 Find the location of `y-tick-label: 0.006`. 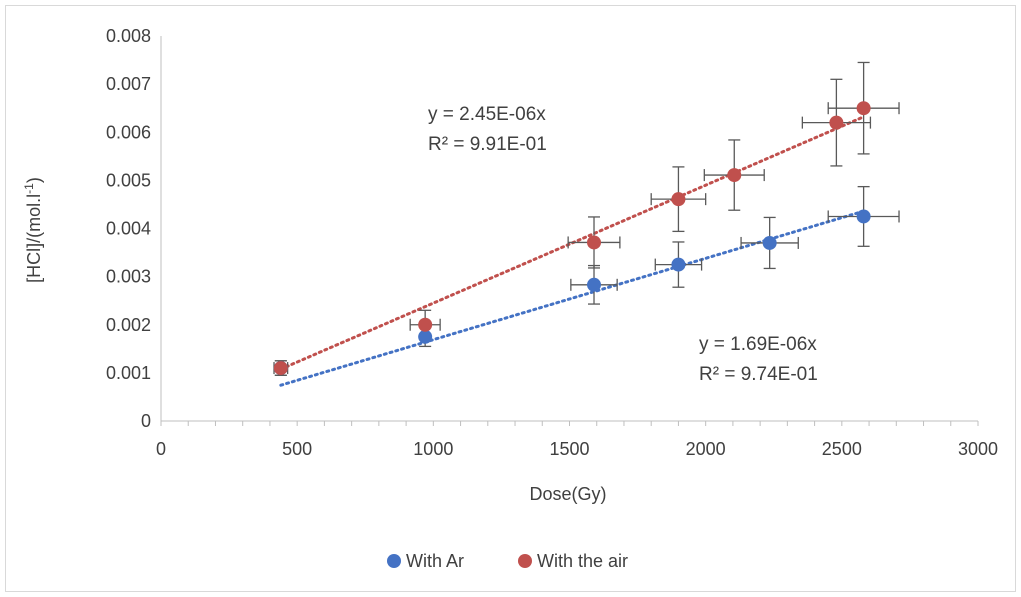

y-tick-label: 0.006 is located at coordinates (128, 132).